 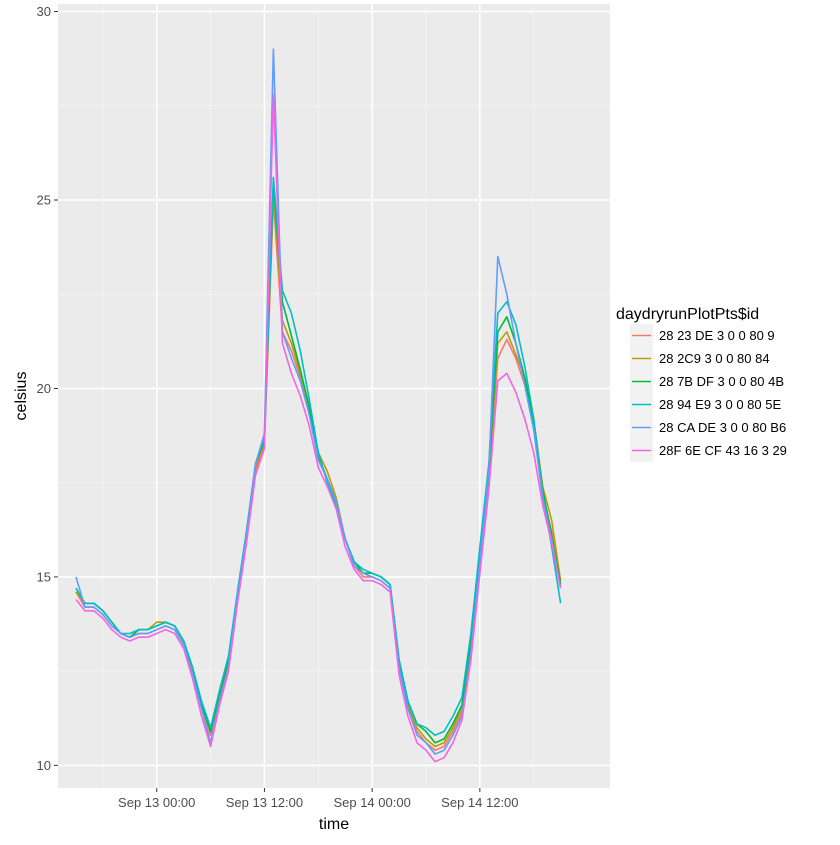 What do you see at coordinates (156, 802) in the screenshot?
I see `x-tick-label: Sep 13 00:00` at bounding box center [156, 802].